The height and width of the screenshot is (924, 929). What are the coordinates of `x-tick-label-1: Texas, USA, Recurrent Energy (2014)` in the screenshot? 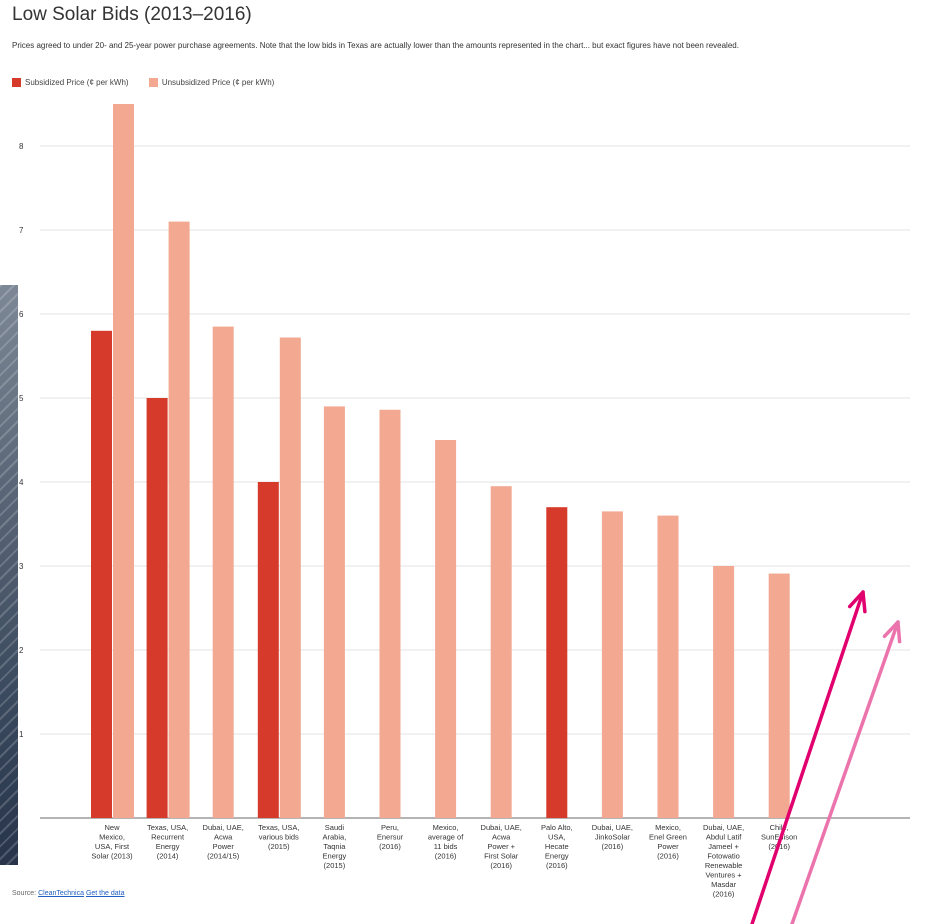 It's located at (167, 842).